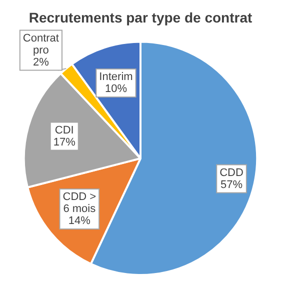  I want to click on slice-label: CDD, so click(232, 172).